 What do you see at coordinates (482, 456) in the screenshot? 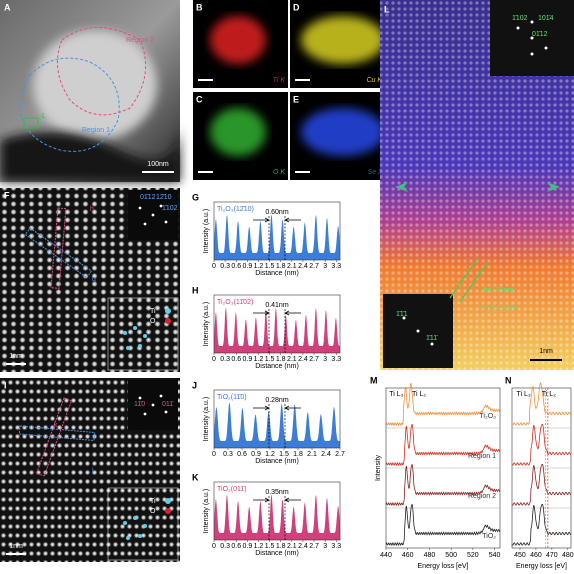
I see `spectrum-name: Region 1` at bounding box center [482, 456].